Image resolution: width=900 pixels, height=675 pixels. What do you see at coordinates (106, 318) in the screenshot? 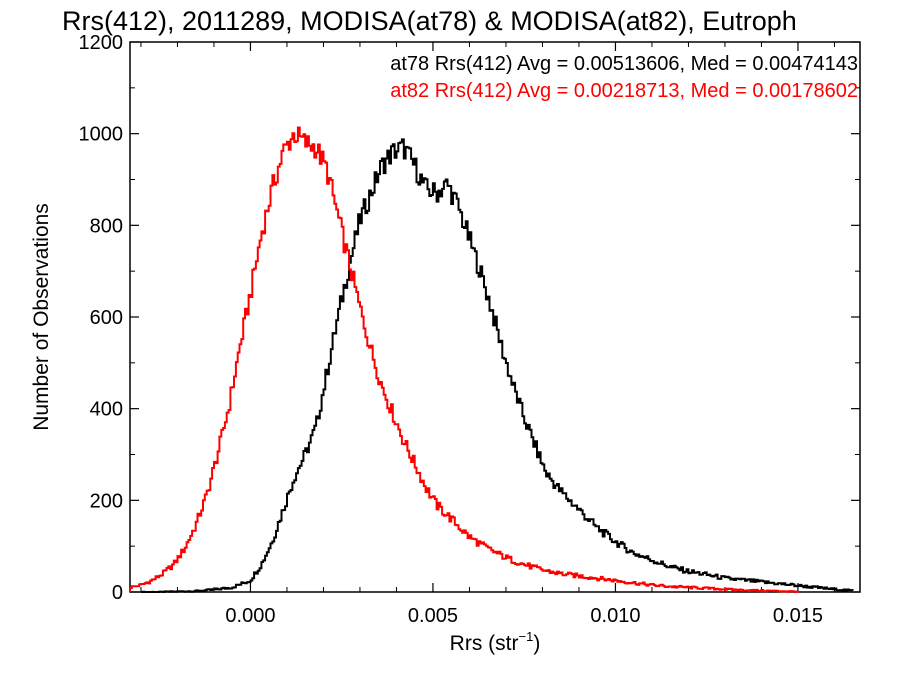
I see `y-tick-label: 600` at bounding box center [106, 318].